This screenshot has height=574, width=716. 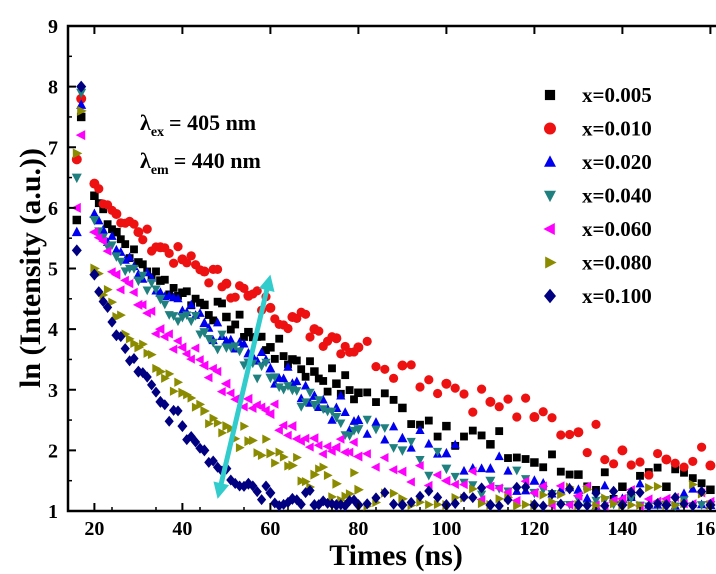 What do you see at coordinates (198, 125) in the screenshot?
I see `excitation-annotation: λex = 405 nm` at bounding box center [198, 125].